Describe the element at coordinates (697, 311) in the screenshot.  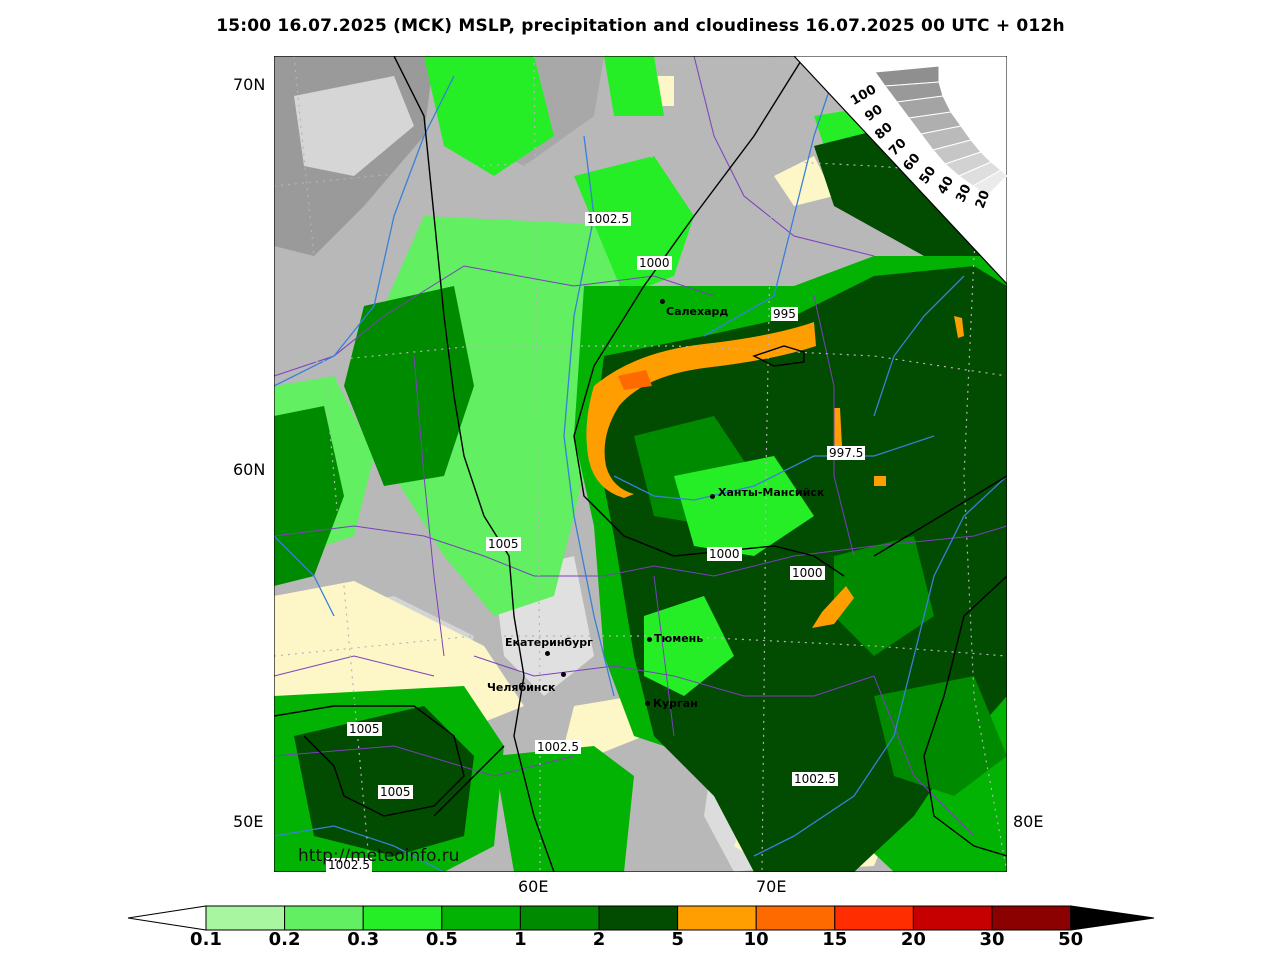
I see `city-label: Салехард` at that location.